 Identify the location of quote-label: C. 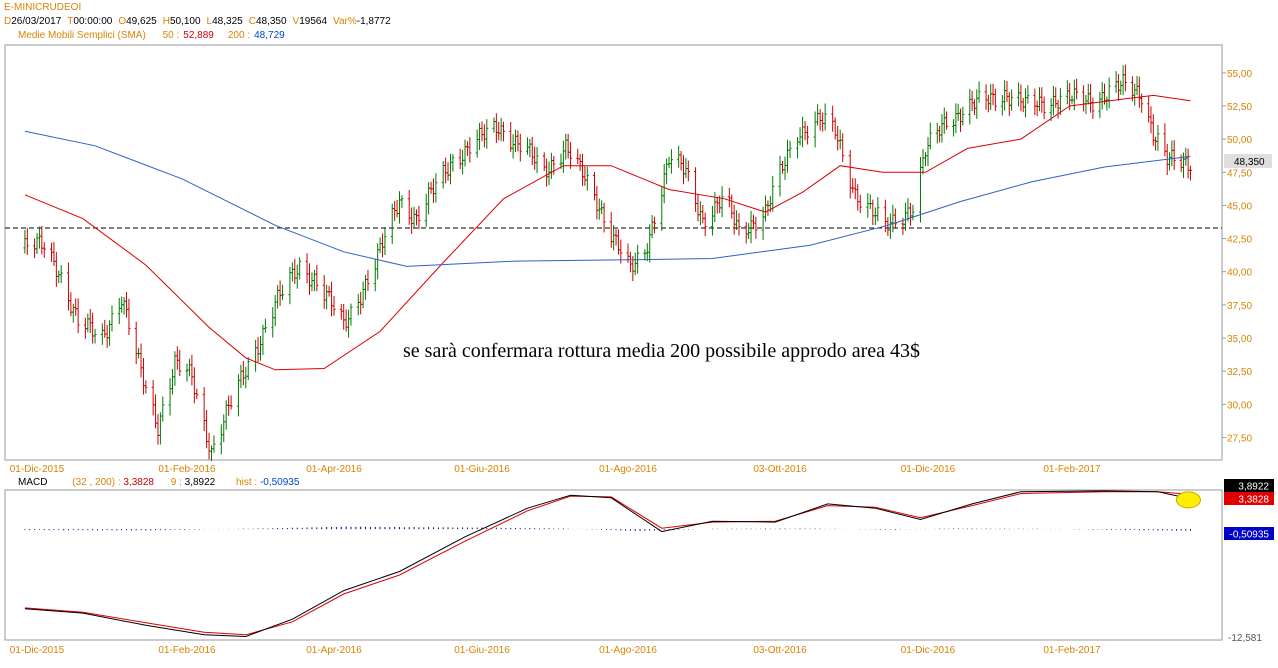
(252, 21).